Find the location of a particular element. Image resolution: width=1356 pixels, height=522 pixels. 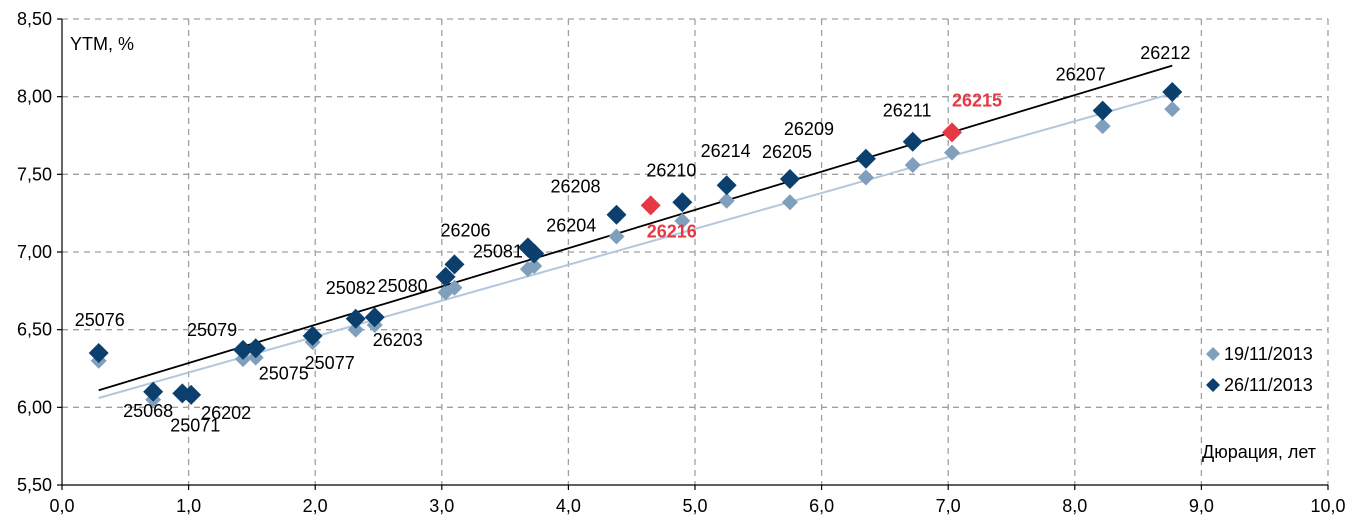

y-tick-label: 6,50 is located at coordinates (34, 330).